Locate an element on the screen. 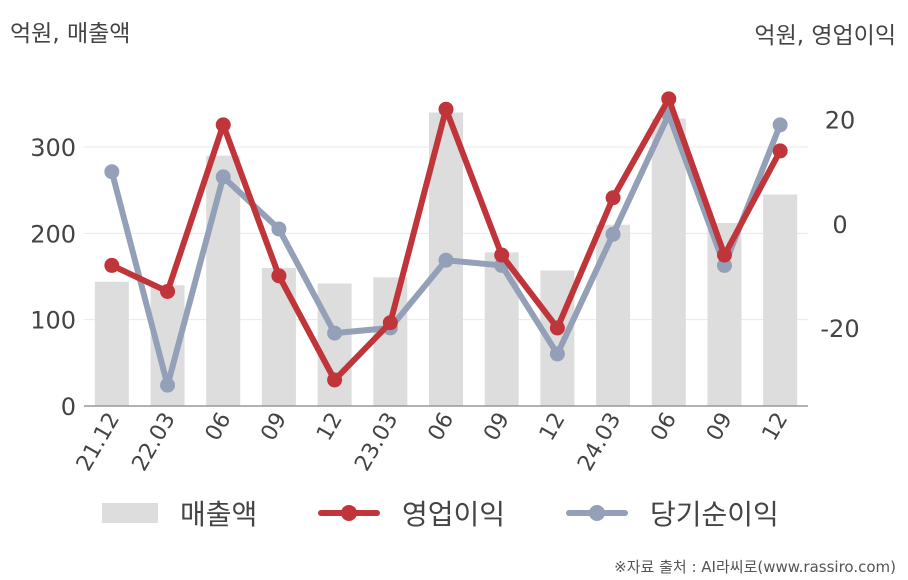  y-left-tick-label: 100 is located at coordinates (53, 321).